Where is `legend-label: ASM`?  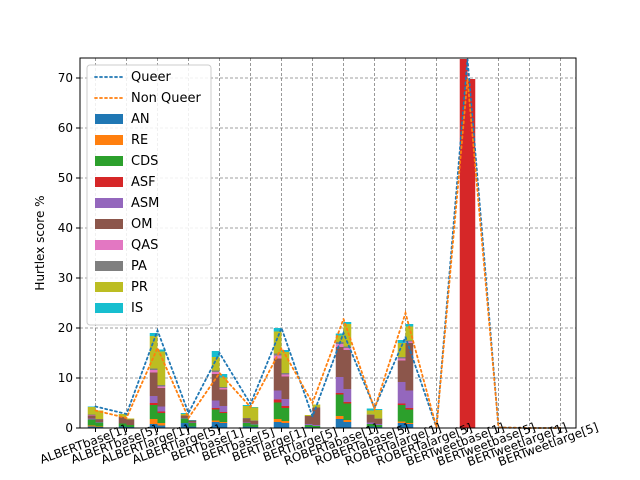
legend-label: ASM is located at coordinates (145, 203).